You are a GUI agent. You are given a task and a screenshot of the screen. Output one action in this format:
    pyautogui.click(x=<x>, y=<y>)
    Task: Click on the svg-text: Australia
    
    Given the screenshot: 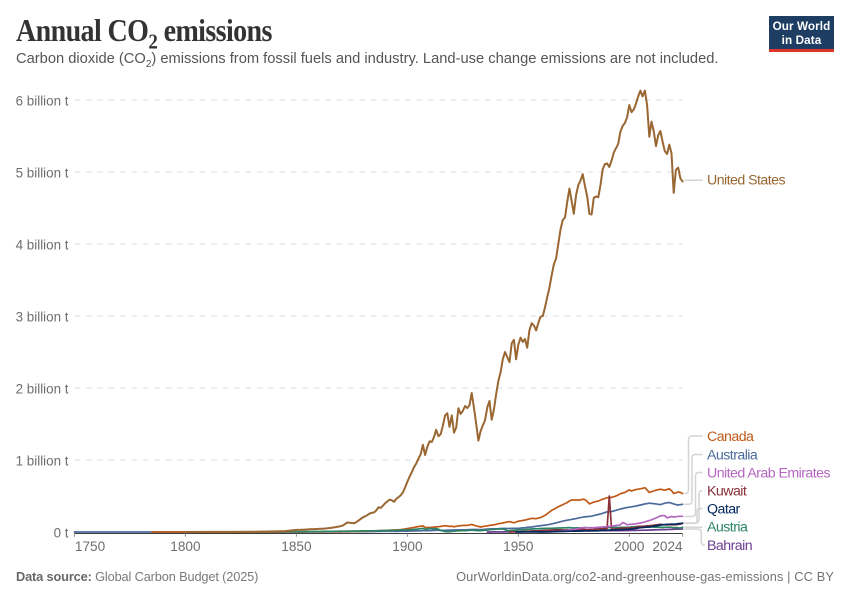 What is the action you would take?
    pyautogui.click(x=732, y=456)
    